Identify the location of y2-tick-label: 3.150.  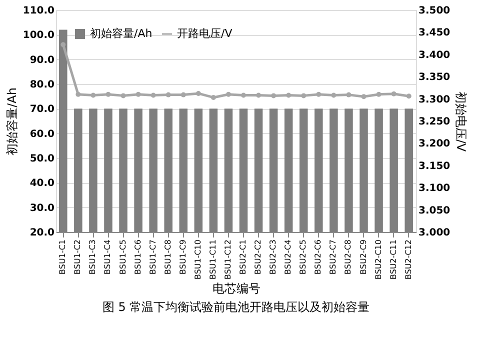
(434, 166).